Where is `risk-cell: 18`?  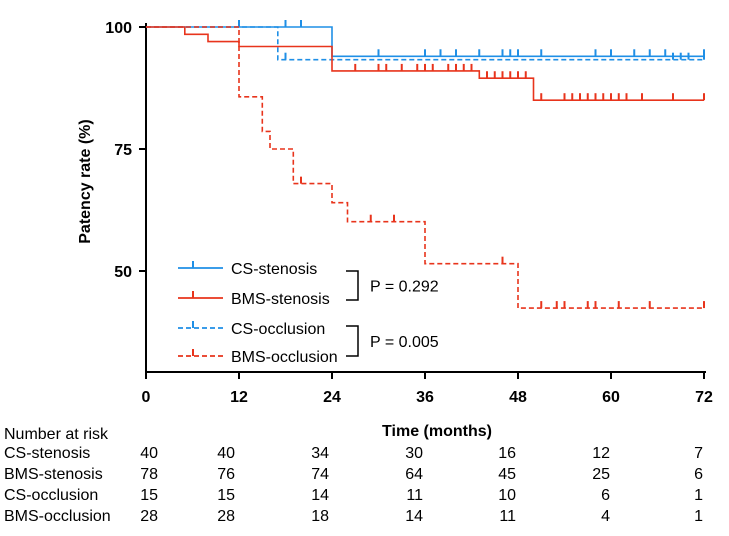
risk-cell: 18 is located at coordinates (320, 516).